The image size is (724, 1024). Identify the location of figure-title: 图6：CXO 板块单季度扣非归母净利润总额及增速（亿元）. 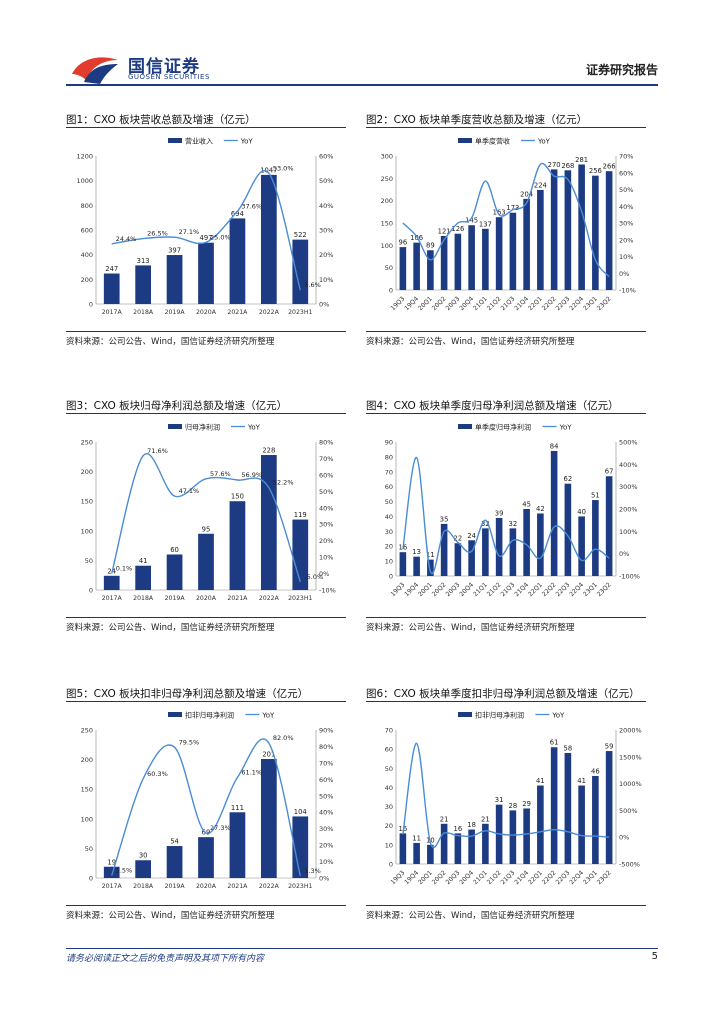
(503, 694).